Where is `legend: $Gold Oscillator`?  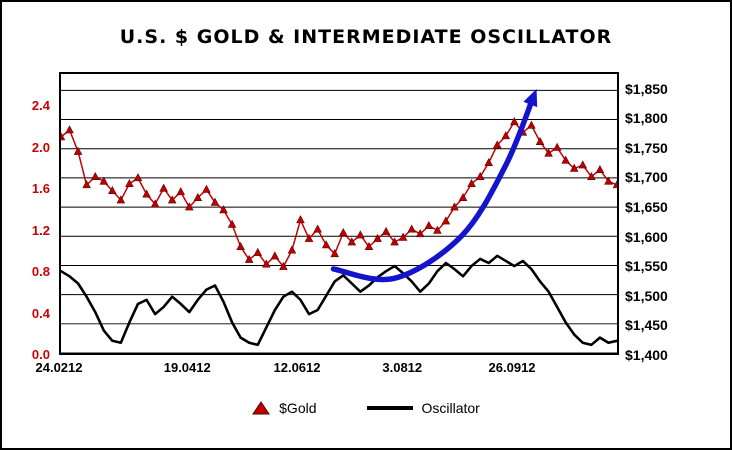
legend: $Gold Oscillator is located at coordinates (366, 408).